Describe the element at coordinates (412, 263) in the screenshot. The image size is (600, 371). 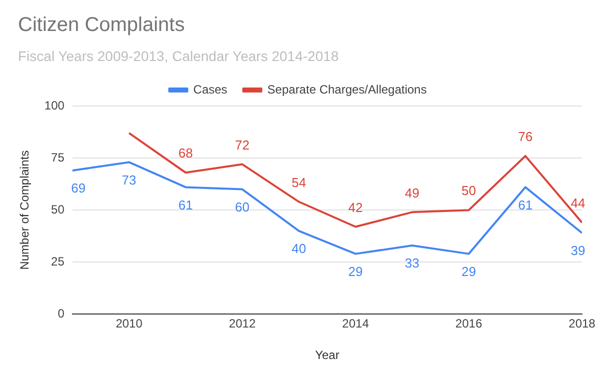
I see `data-label: 33` at that location.